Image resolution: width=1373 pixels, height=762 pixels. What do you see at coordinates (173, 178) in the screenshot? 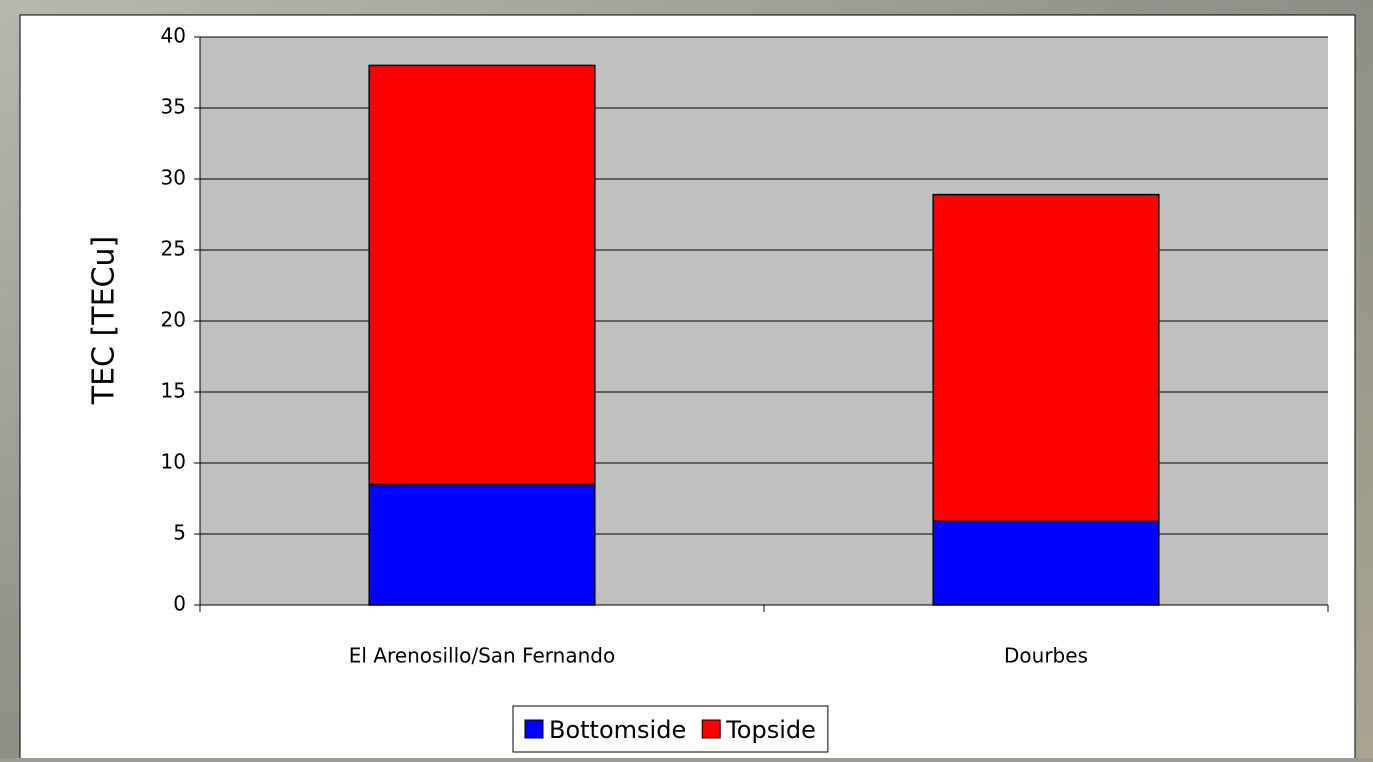
I see `y-tick-label: 30` at bounding box center [173, 178].